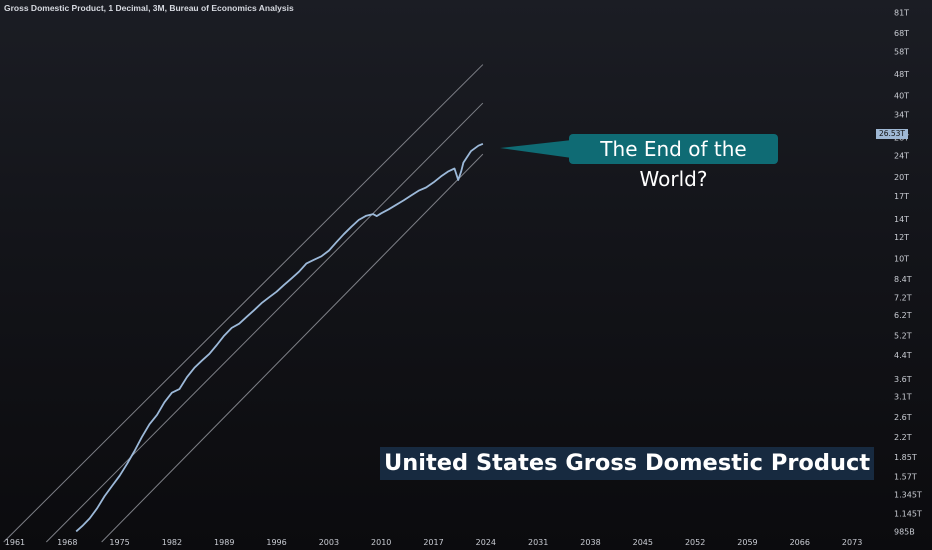 The width and height of the screenshot is (932, 550). What do you see at coordinates (901, 156) in the screenshot?
I see `y-tick-label: 24T` at bounding box center [901, 156].